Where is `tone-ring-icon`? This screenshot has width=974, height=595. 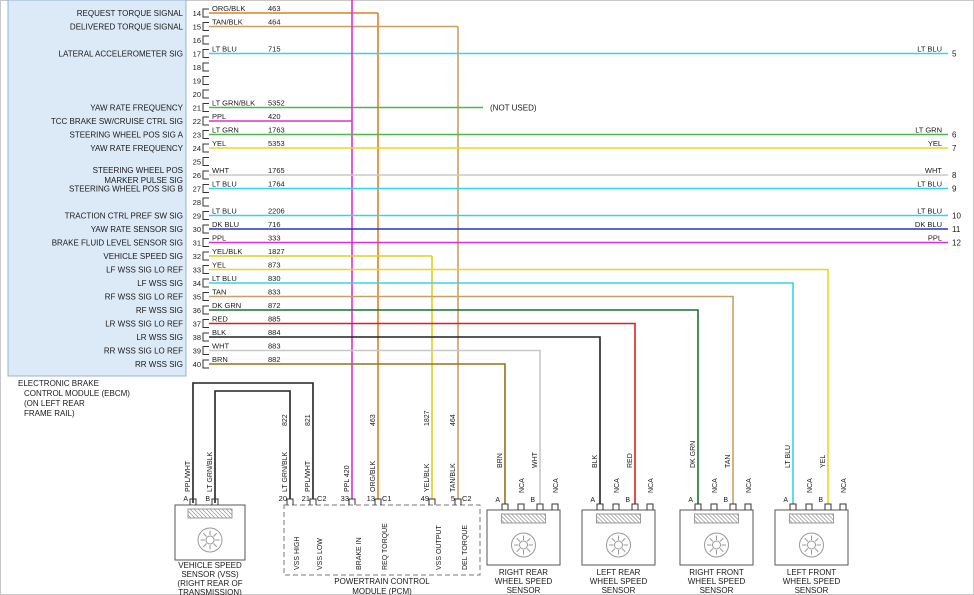 tone-ring-icon is located at coordinates (811, 545).